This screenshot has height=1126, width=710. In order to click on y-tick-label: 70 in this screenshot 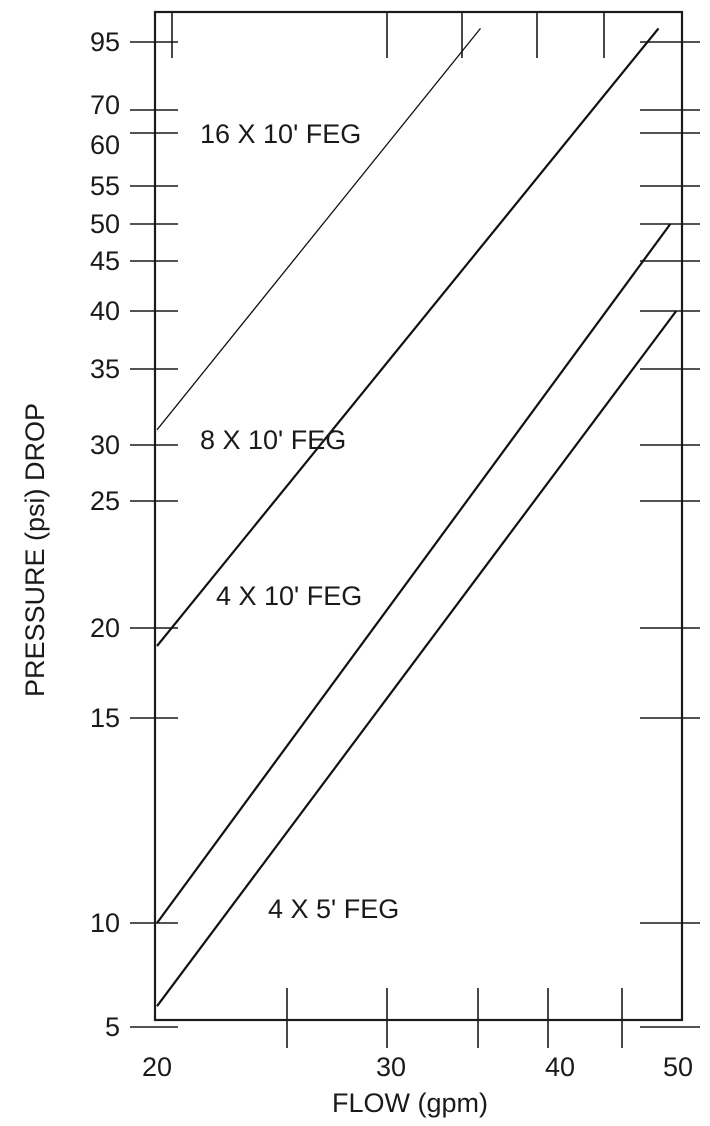, I will do `click(105, 105)`.